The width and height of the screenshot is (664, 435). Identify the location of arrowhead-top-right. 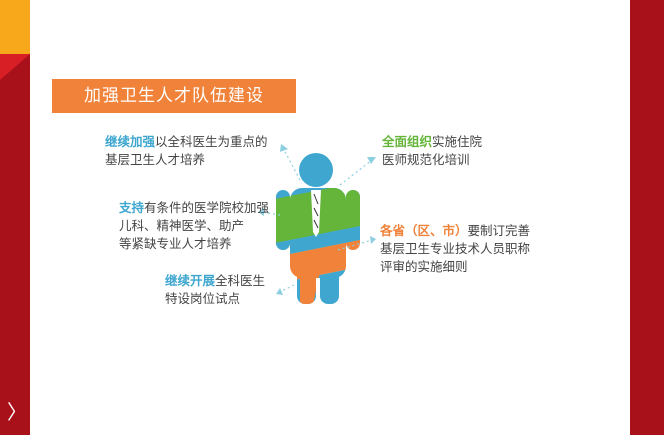
(371, 160).